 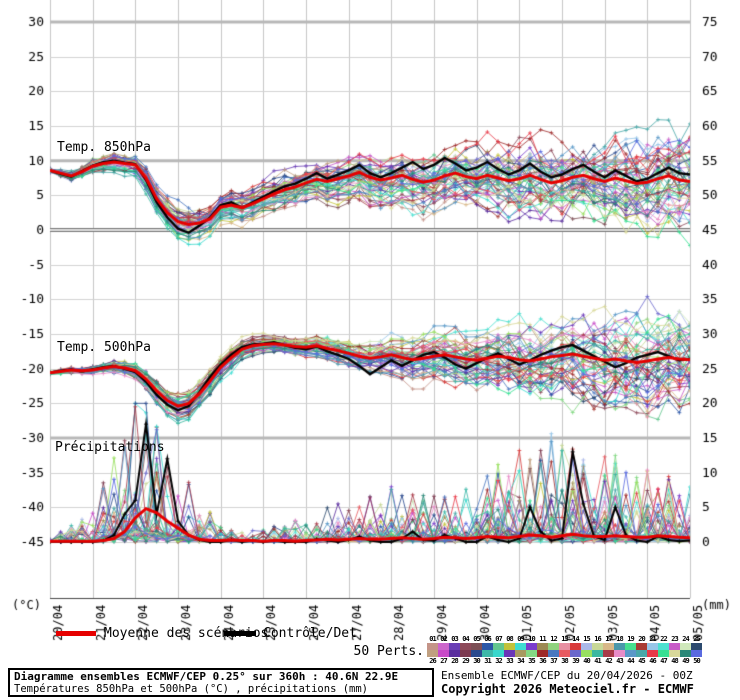 I want to click on pert-column: 22 47, so click(x=663, y=650).